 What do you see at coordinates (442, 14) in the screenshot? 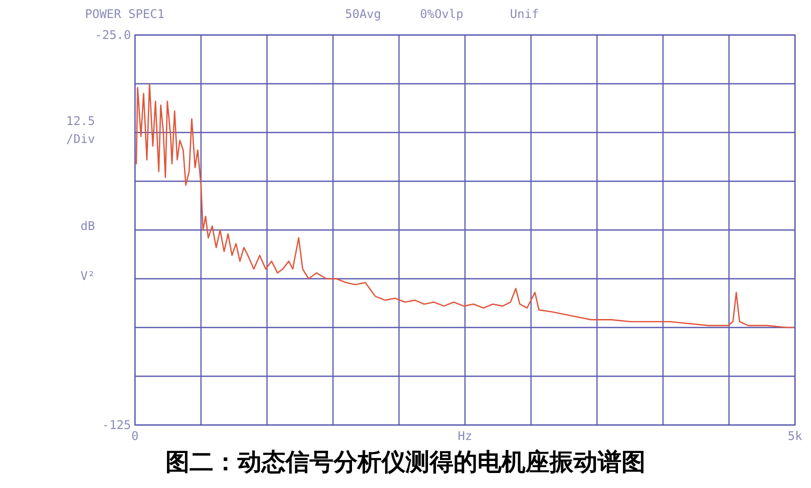
I see `text: 0%Ovlp` at bounding box center [442, 14].